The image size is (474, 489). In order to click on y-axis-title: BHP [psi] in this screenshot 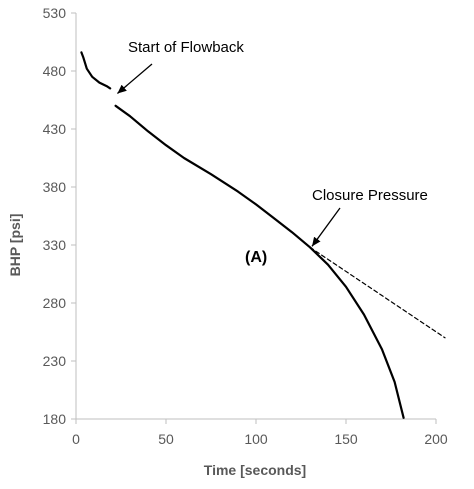, I will do `click(15, 245)`.